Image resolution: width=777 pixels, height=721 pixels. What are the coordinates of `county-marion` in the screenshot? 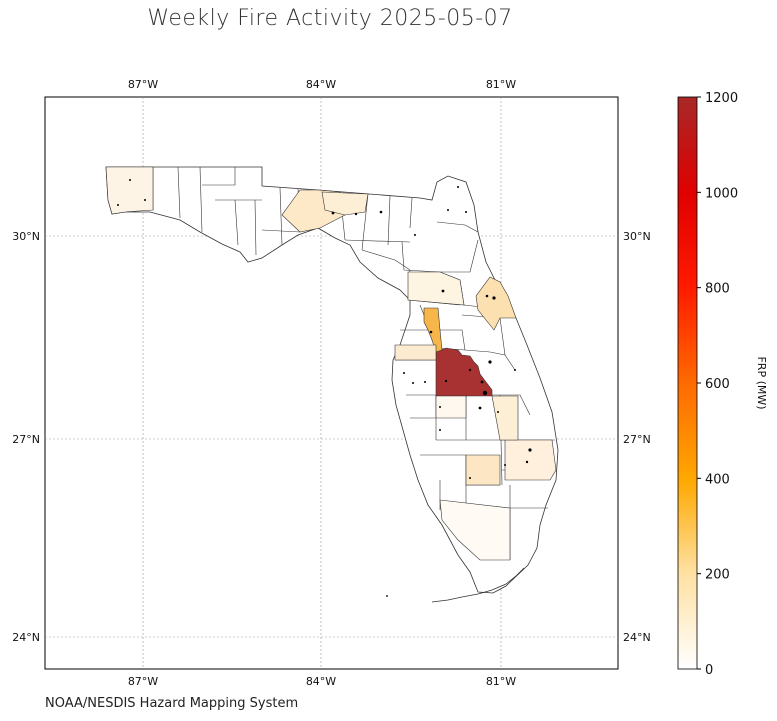 It's located at (436, 288).